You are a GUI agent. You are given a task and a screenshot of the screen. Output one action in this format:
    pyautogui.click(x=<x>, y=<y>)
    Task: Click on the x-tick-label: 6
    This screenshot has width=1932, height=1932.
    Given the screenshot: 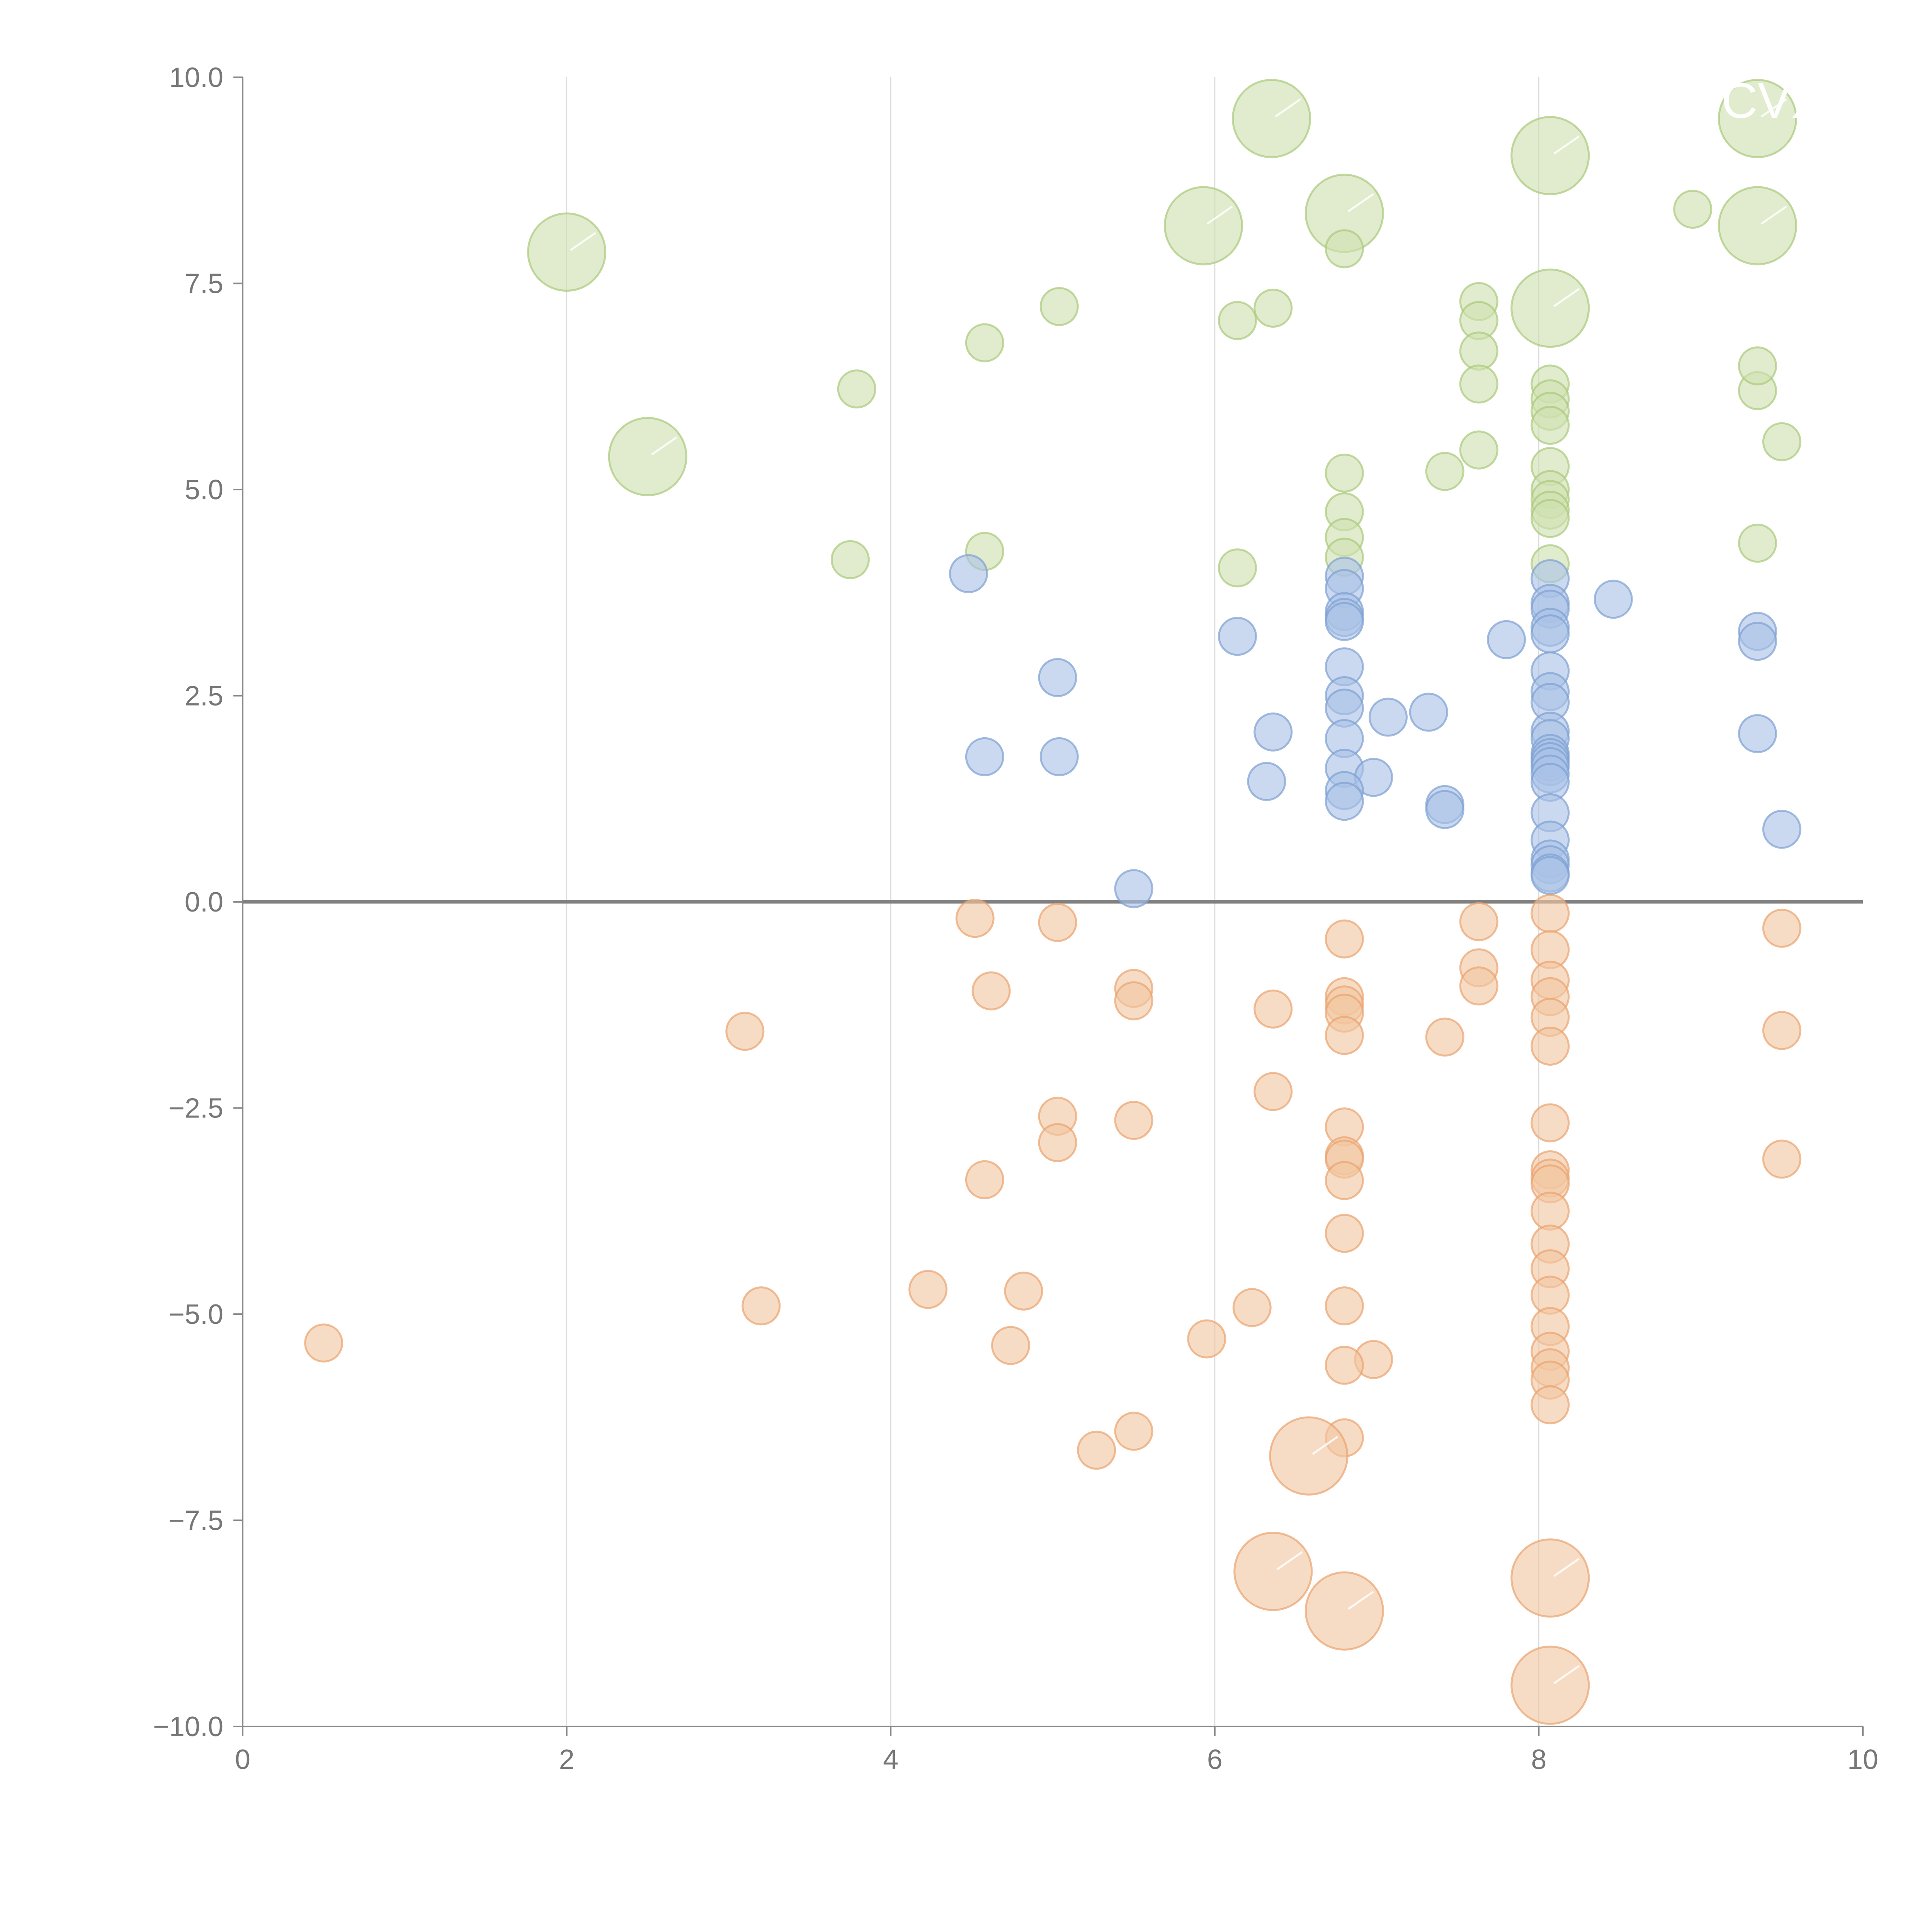 What is the action you would take?
    pyautogui.click(x=1215, y=1759)
    